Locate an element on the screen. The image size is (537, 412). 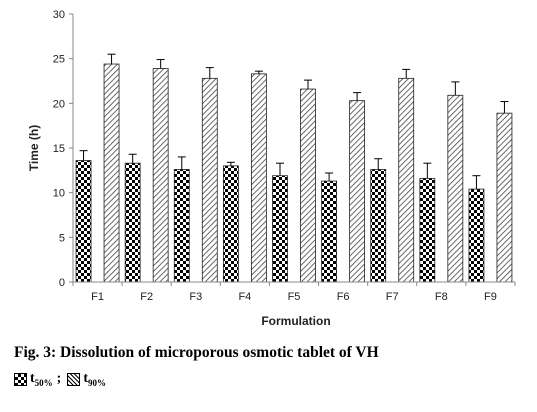
bar-50-f2 is located at coordinates (132, 222).